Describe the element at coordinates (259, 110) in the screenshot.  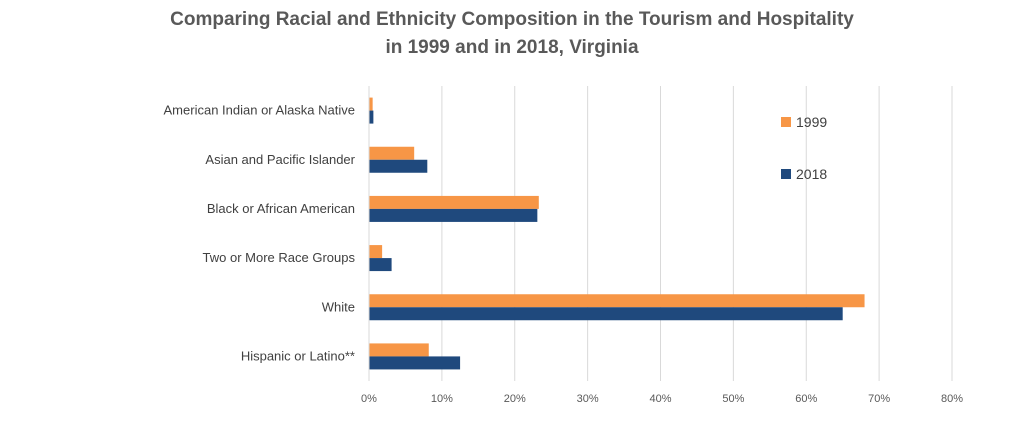
I see `category-label: American Indian or Alaska Native` at that location.